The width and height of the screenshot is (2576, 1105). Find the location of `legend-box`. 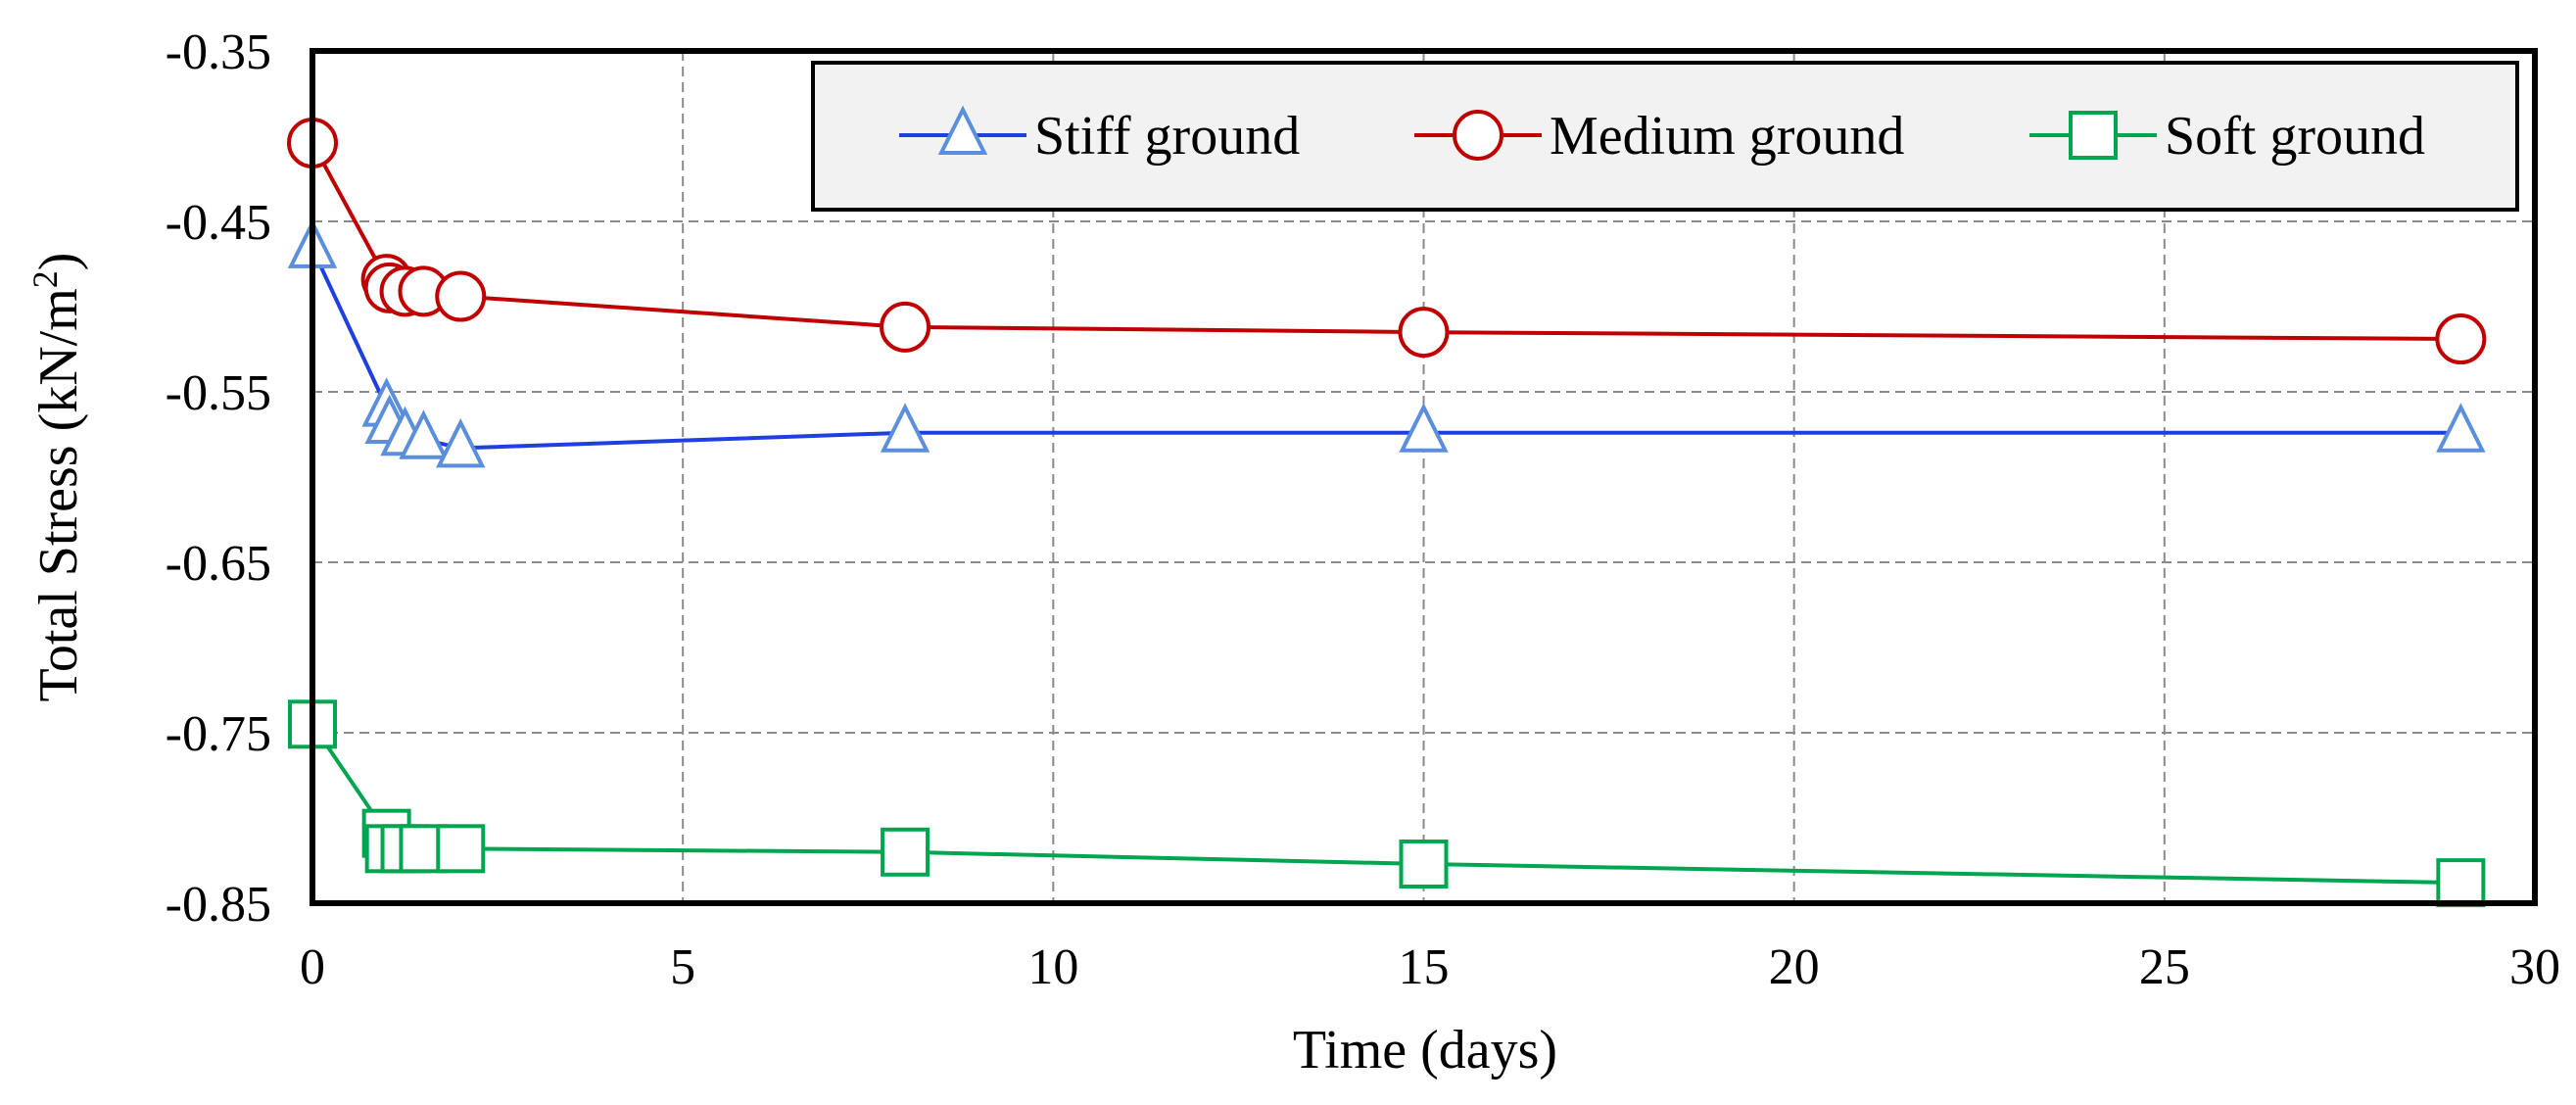

legend-box is located at coordinates (1665, 136).